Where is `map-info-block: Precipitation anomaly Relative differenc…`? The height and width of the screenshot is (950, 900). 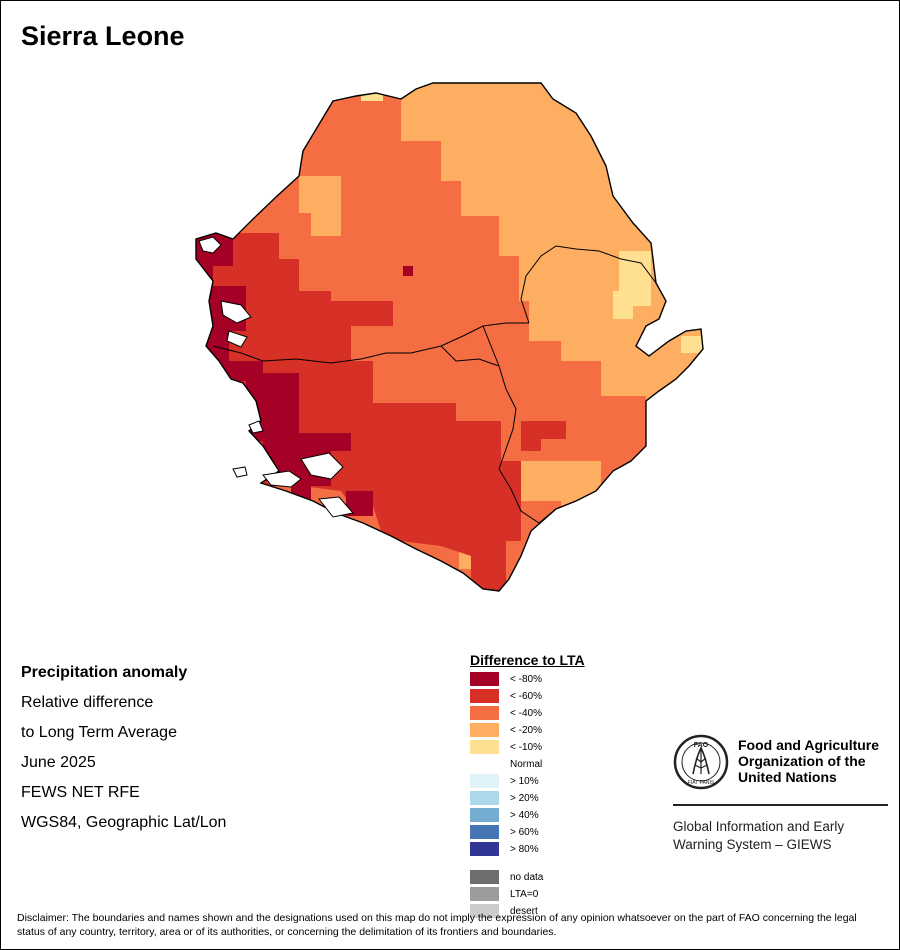
map-info-block: Precipitation anomaly Relative differenc… is located at coordinates (123, 748).